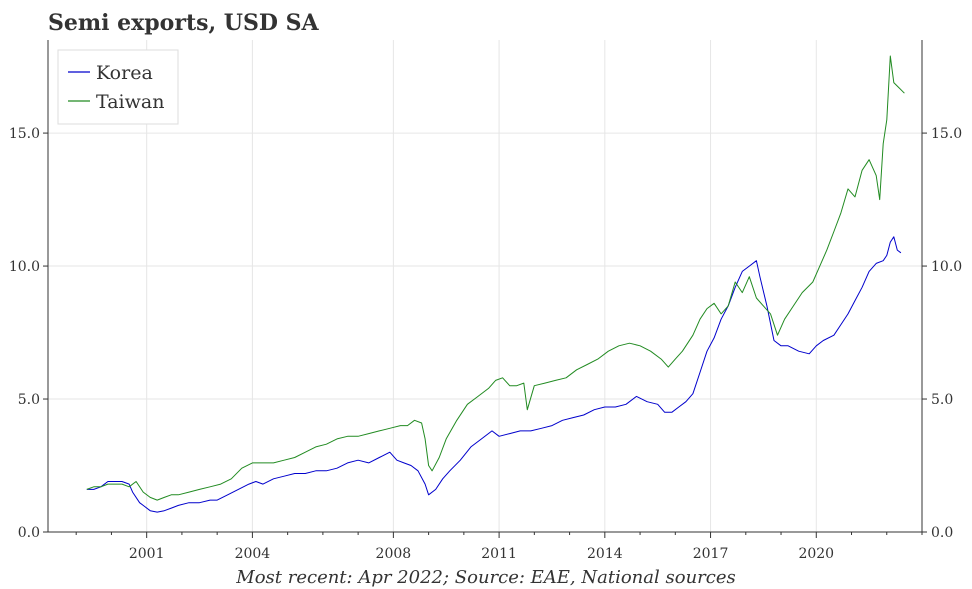  I want to click on x-tick-label: 2017, so click(711, 554).